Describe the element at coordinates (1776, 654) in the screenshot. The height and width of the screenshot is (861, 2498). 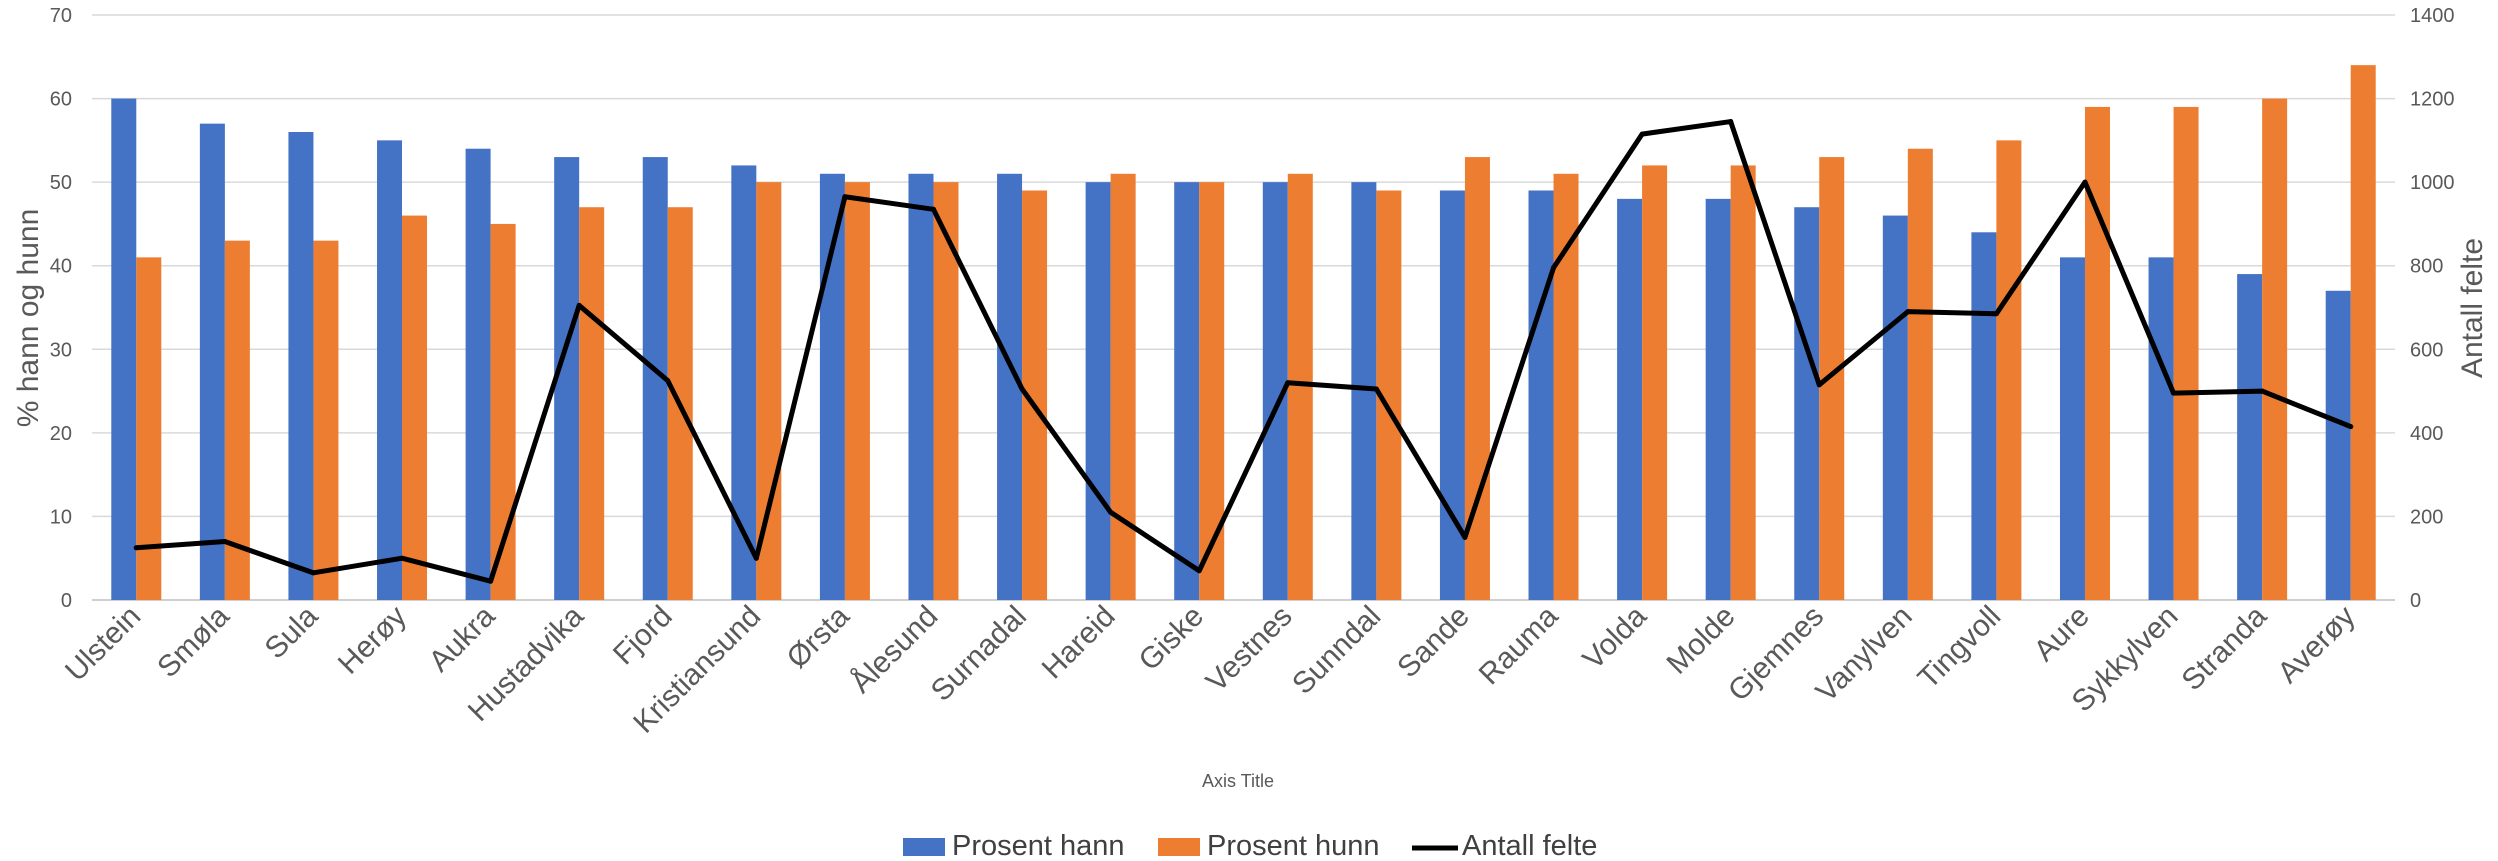
I see `x-tick-label: Gjemnes` at that location.